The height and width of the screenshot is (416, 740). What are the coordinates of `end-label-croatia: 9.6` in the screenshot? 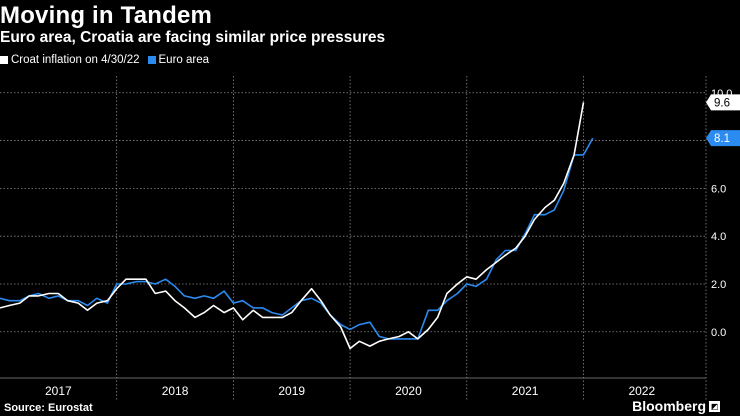 It's located at (722, 103).